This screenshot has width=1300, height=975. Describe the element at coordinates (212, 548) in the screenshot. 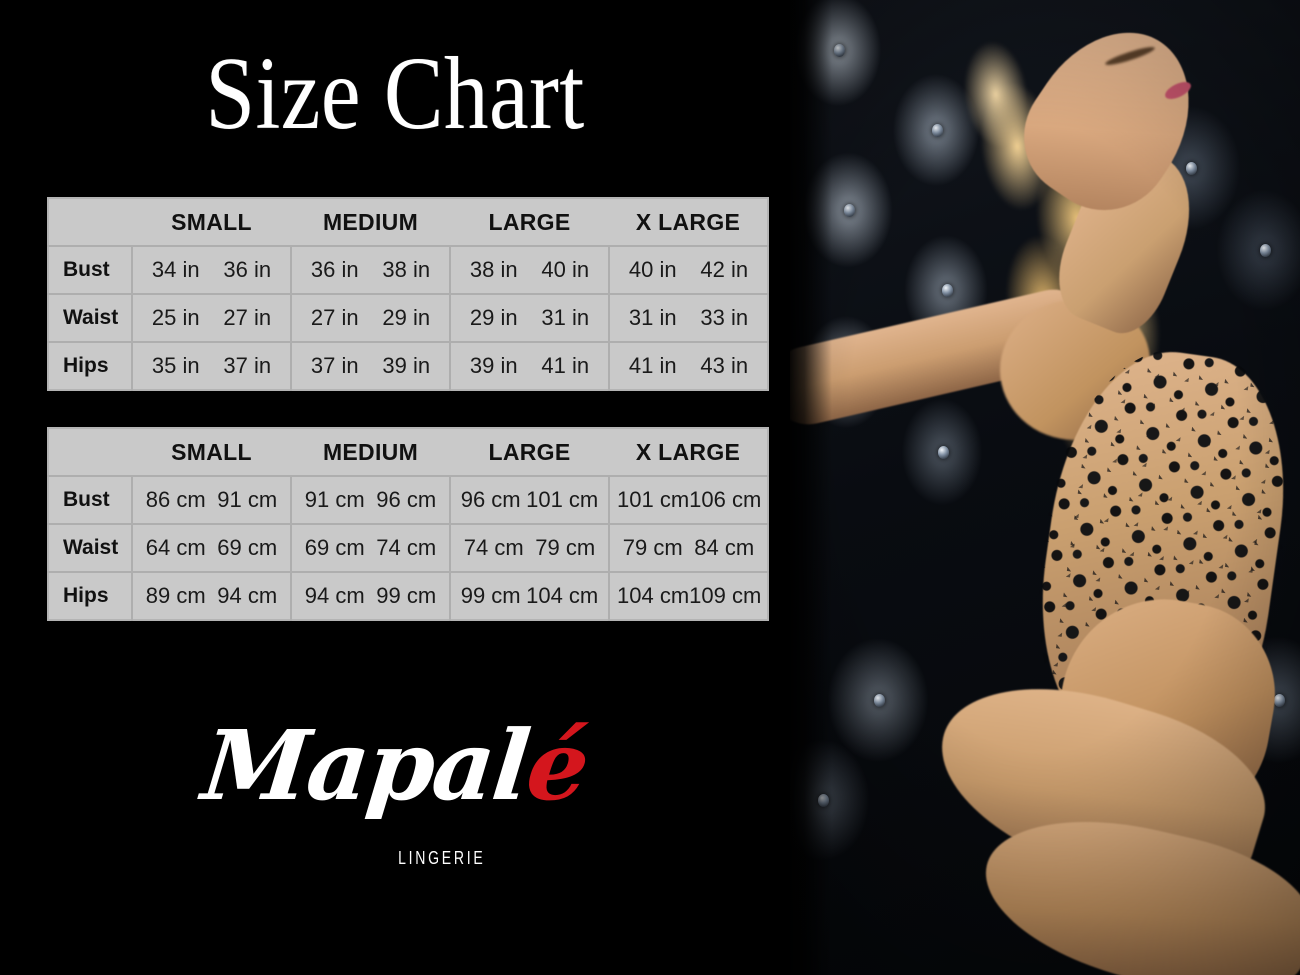

I see `cell-waist-small: 64 cm 69 cm` at that location.